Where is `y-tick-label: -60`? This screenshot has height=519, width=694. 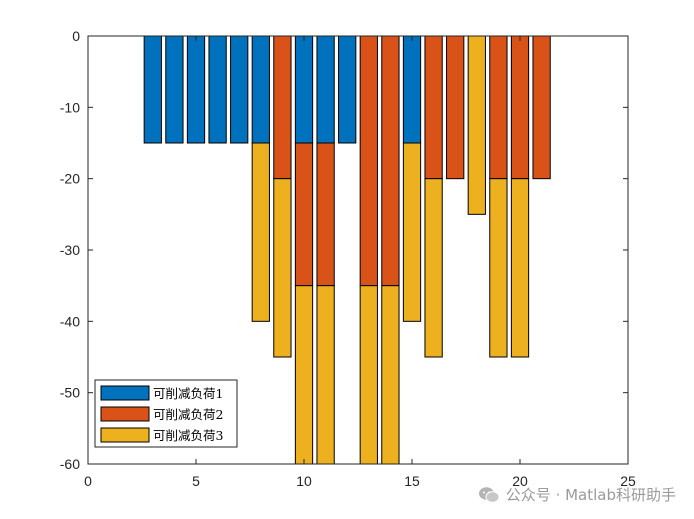
y-tick-label: -60 is located at coordinates (70, 464).